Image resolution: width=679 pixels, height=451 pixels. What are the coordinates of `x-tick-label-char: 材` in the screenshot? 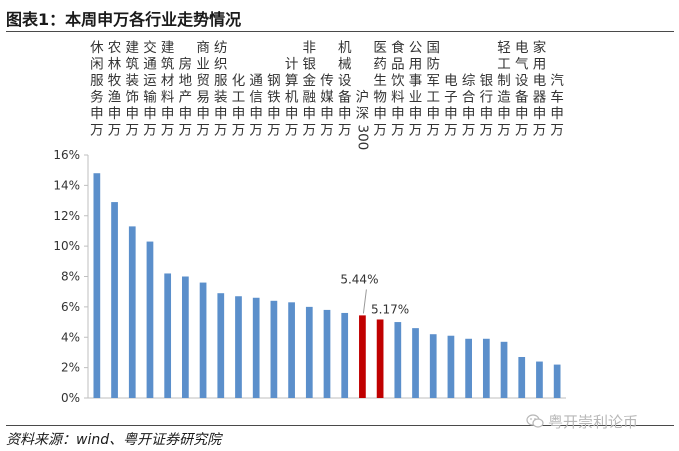 It's located at (168, 81).